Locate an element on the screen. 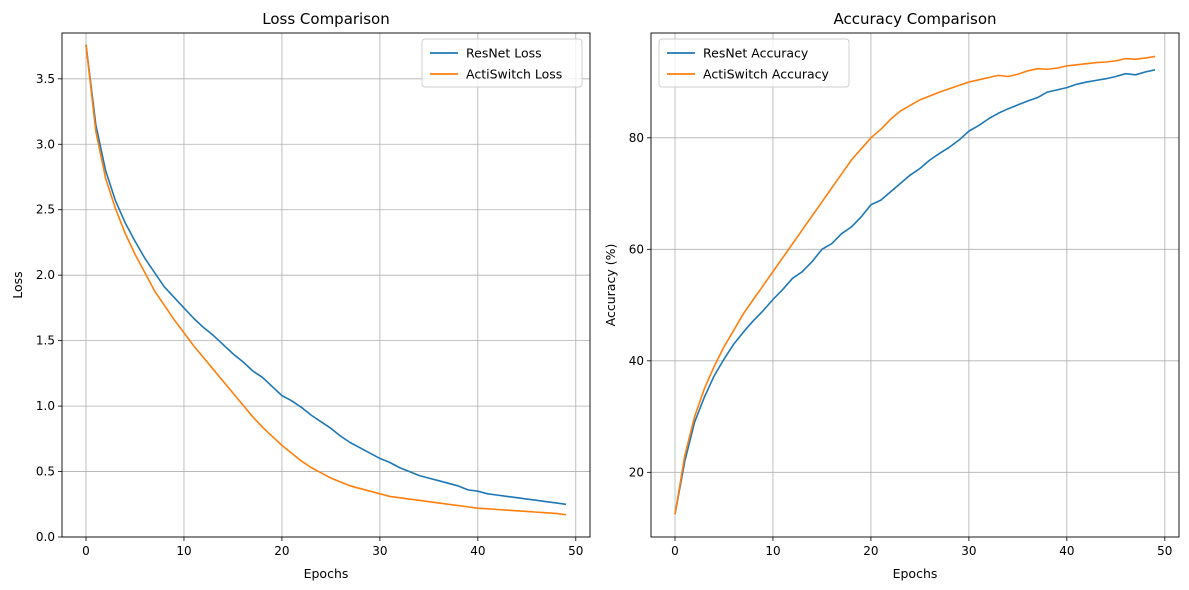  y-tick-label: 20 is located at coordinates (636, 472).